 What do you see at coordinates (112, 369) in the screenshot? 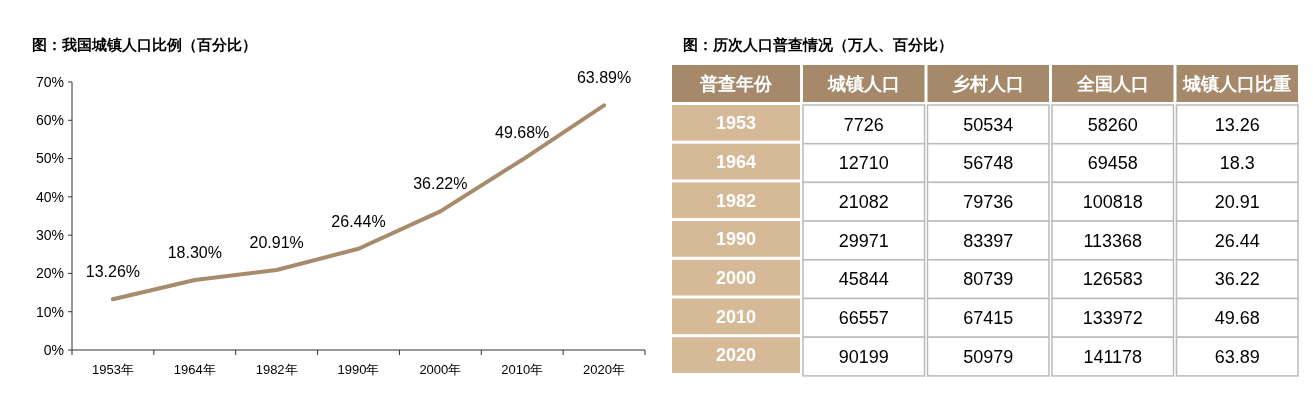
I see `x-tick-label: 1953年` at bounding box center [112, 369].